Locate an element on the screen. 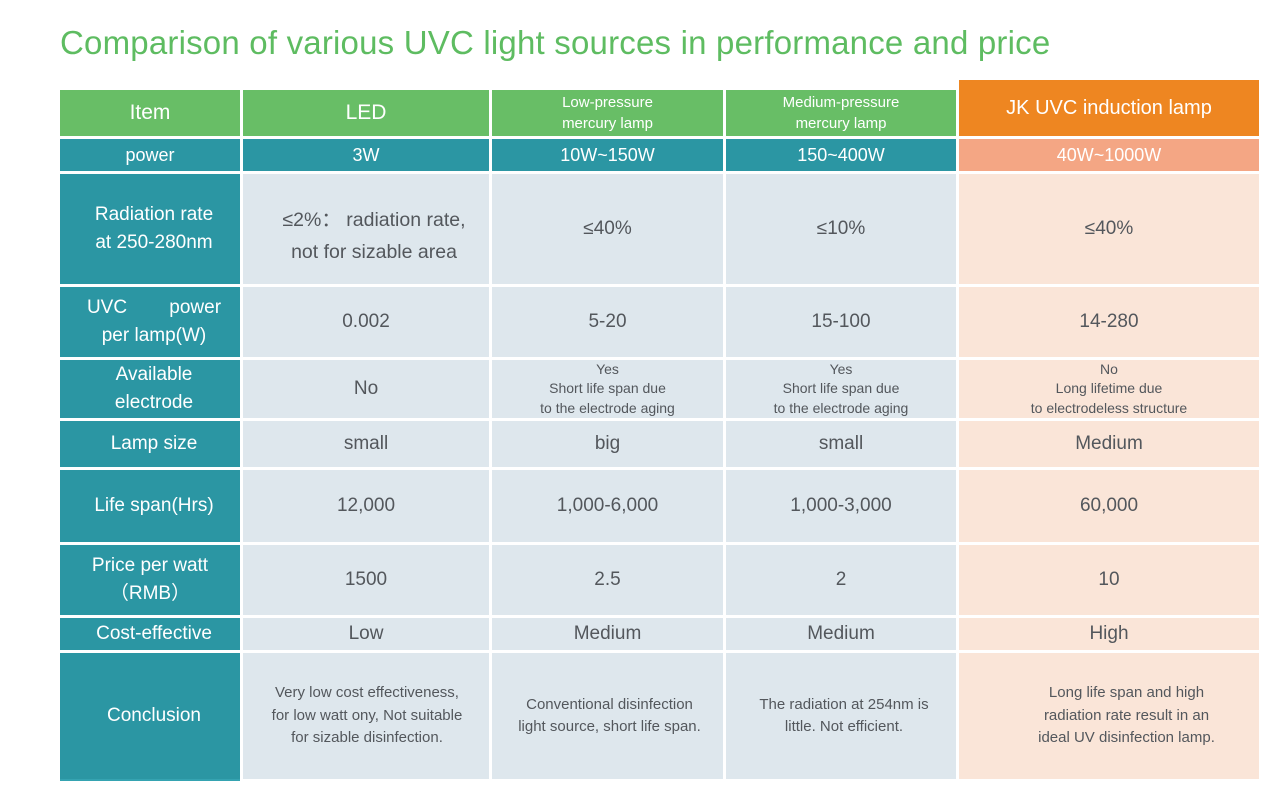 The width and height of the screenshot is (1271, 787). cell-cost-low: Medium is located at coordinates (607, 634).